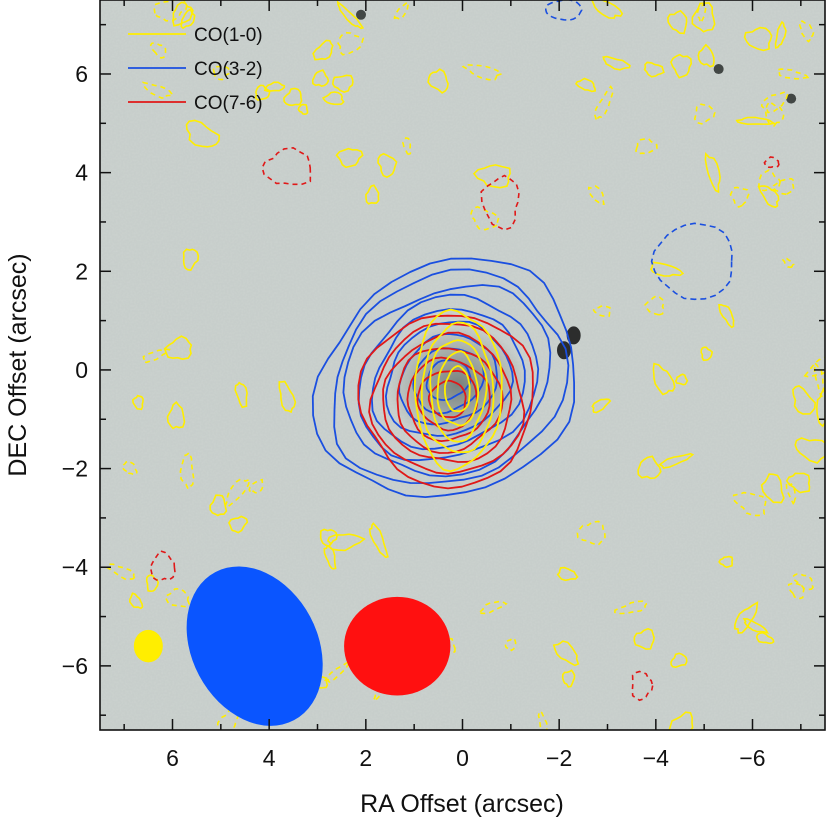  What do you see at coordinates (148, 646) in the screenshot?
I see `beam-ellipse` at bounding box center [148, 646].